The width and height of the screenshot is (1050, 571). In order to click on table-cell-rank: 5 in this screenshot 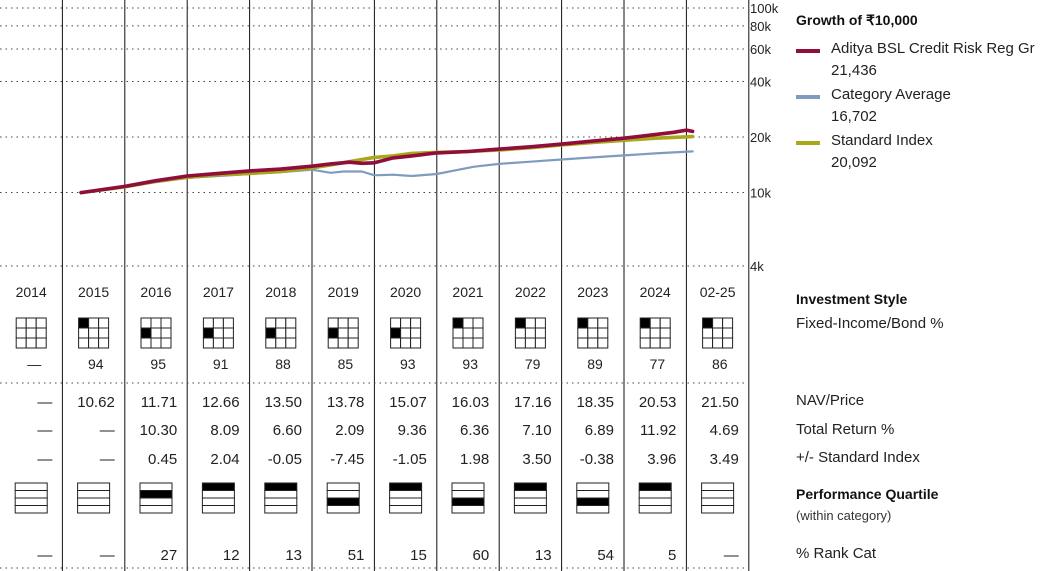, I will do `click(672, 555)`.